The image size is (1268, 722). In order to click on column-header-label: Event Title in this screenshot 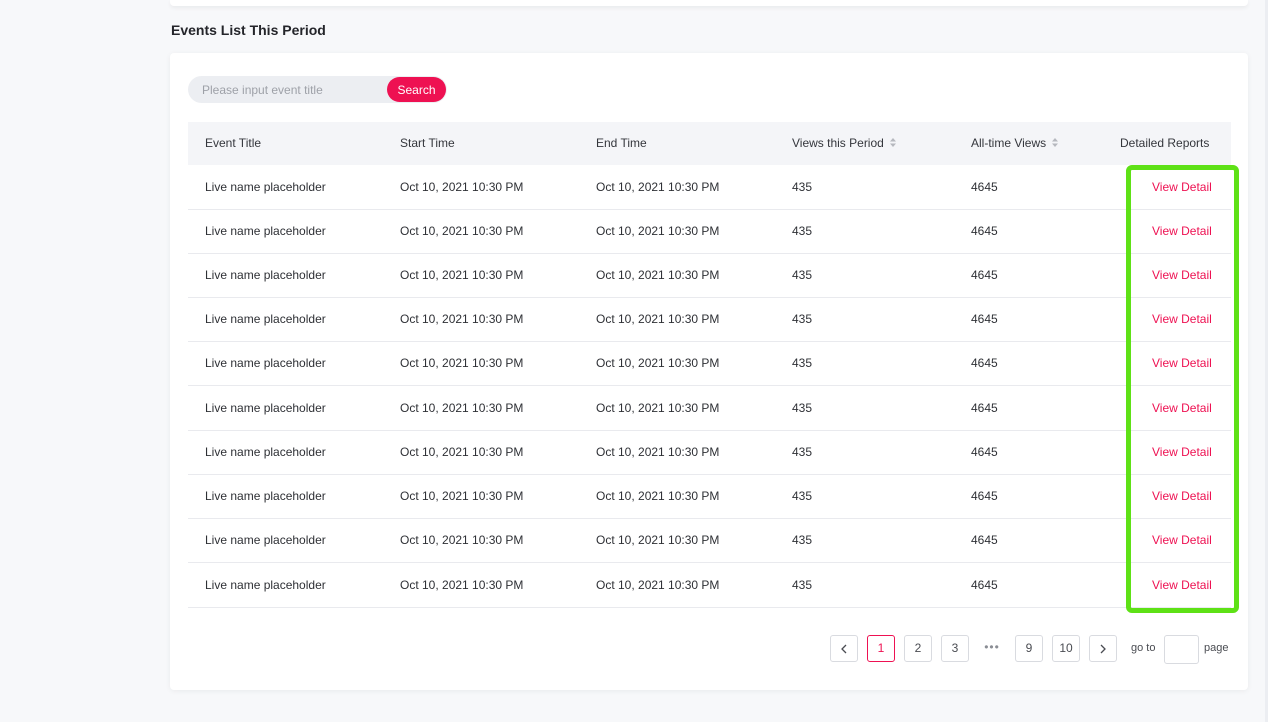, I will do `click(233, 143)`.